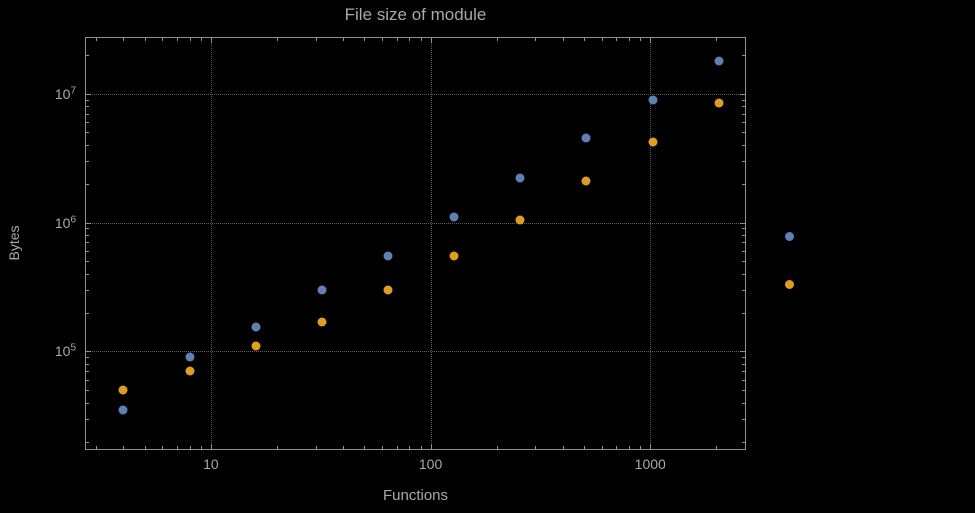 This screenshot has height=513, width=975. Describe the element at coordinates (430, 464) in the screenshot. I see `x-tick-label: 100` at that location.